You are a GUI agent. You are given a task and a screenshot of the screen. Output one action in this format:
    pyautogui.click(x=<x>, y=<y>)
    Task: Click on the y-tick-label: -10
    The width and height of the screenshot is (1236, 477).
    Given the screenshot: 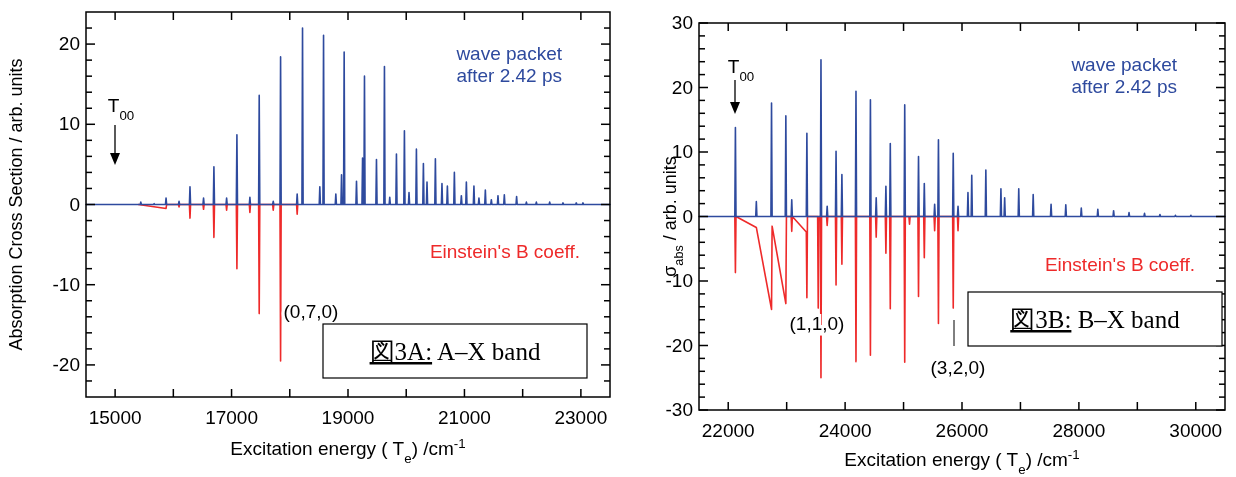 What is the action you would take?
    pyautogui.click(x=66, y=284)
    